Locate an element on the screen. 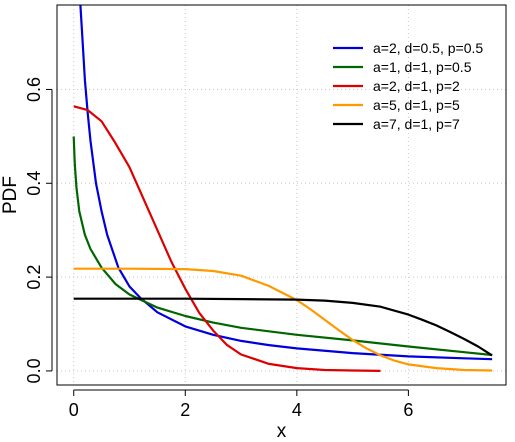  x-tick-label: 2 is located at coordinates (185, 410).